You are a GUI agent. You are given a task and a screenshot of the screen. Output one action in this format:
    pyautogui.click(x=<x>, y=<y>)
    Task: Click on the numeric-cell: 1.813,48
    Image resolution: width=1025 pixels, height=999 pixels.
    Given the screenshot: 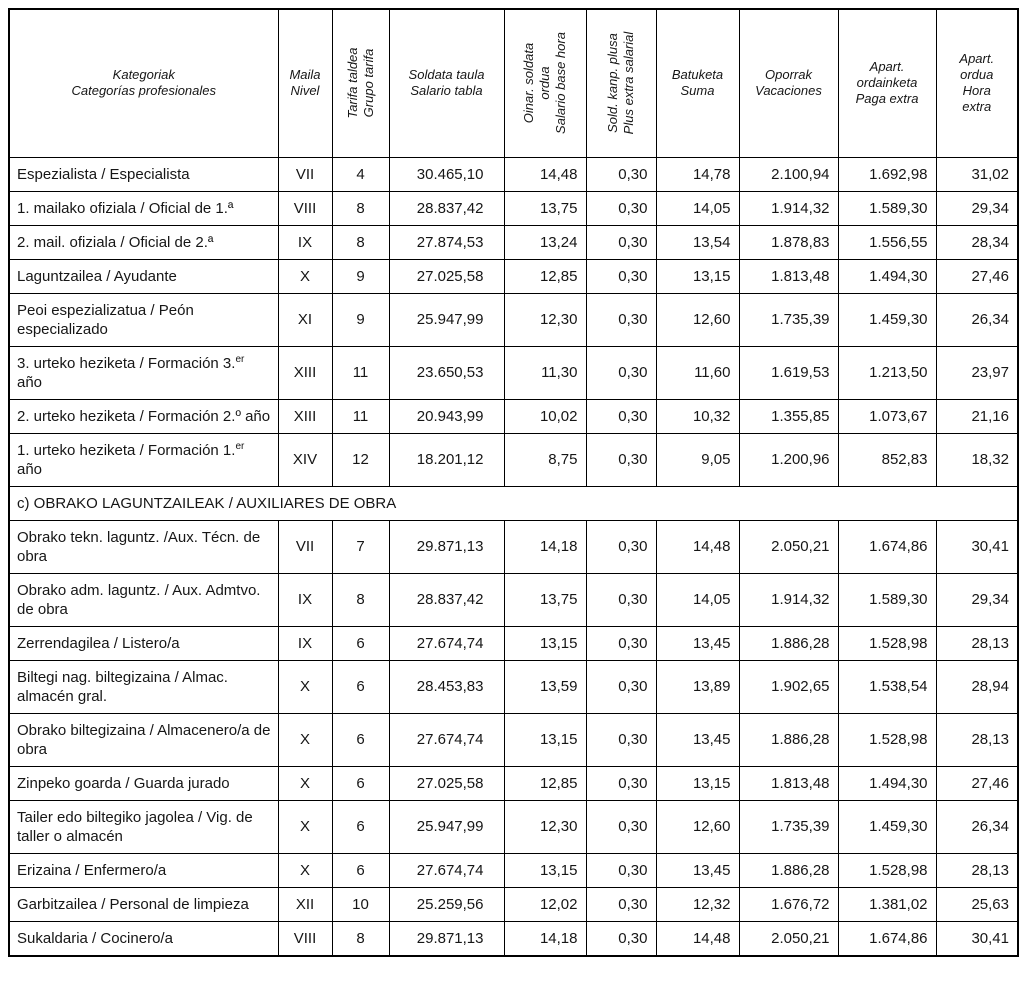 What is the action you would take?
    pyautogui.click(x=788, y=276)
    